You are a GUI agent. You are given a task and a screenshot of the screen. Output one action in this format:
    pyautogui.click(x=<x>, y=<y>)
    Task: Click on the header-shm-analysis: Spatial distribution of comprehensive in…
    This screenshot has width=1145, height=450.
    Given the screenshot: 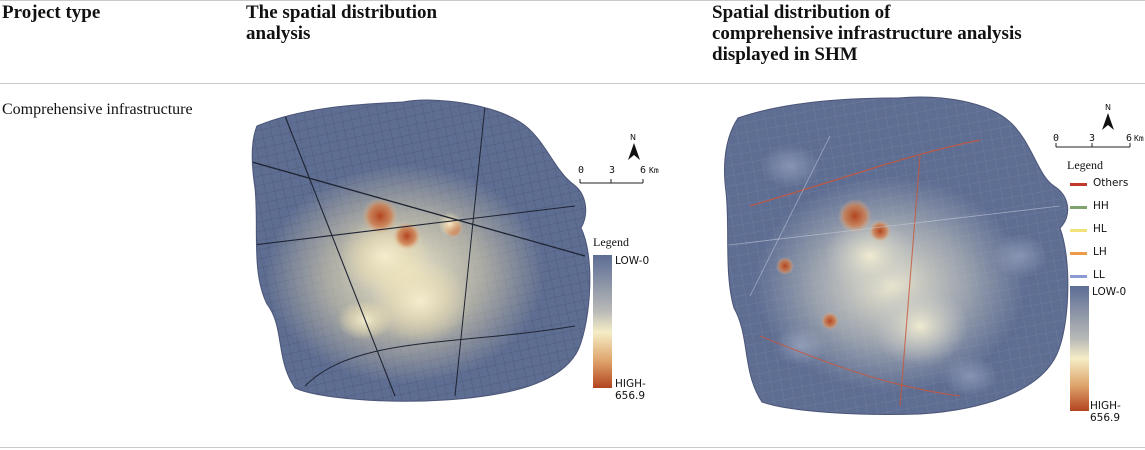 What is the action you would take?
    pyautogui.click(x=867, y=33)
    